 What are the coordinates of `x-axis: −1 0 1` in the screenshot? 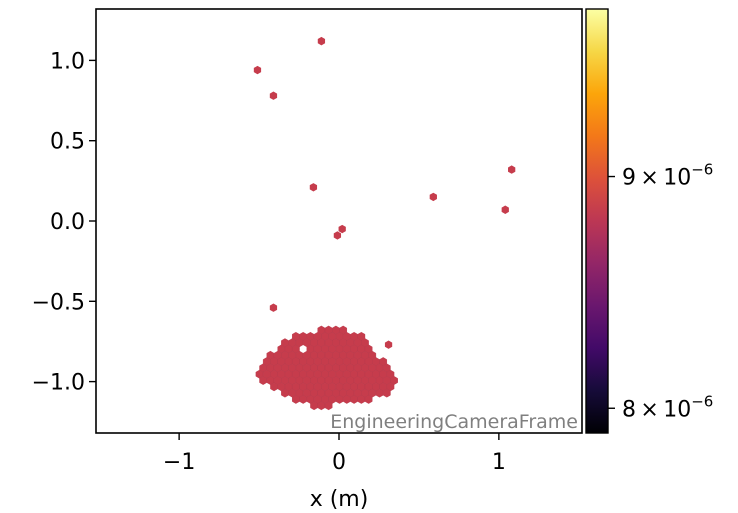 It's located at (334, 454).